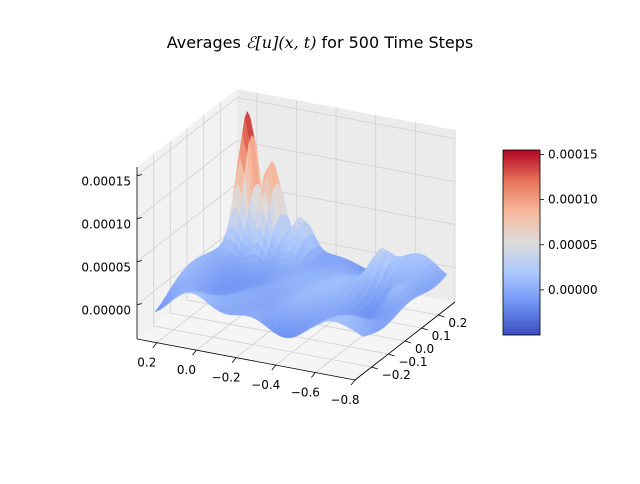 The image size is (640, 484). Describe the element at coordinates (573, 155) in the screenshot. I see `colorbar-tick-label: 0.00015` at that location.